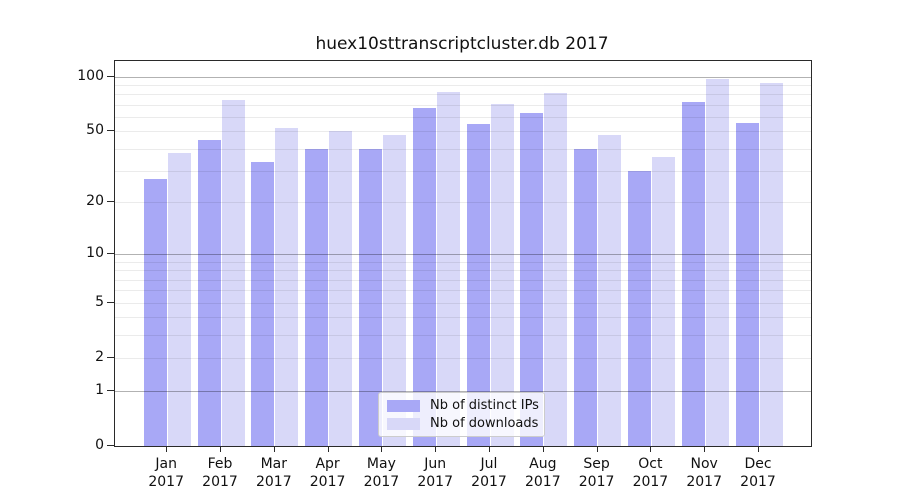 This screenshot has width=900, height=500. Describe the element at coordinates (287, 287) in the screenshot. I see `bar-downloads-mar` at that location.